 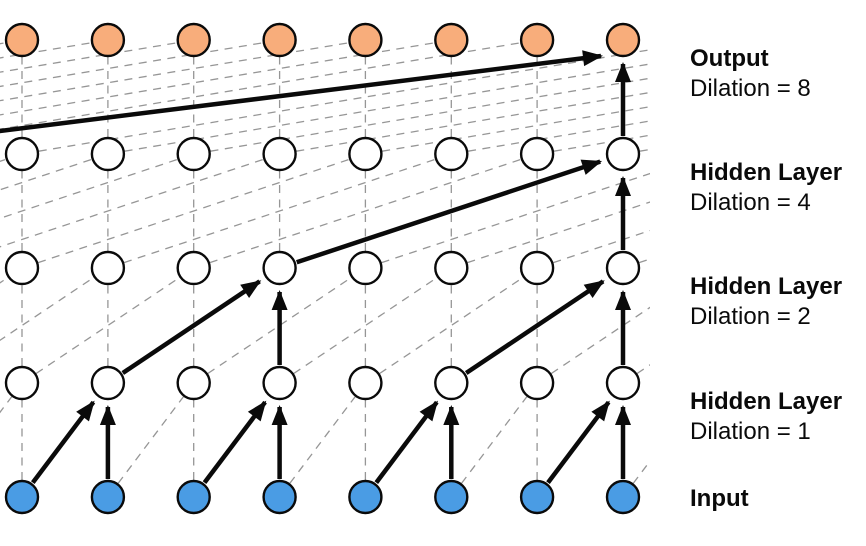 I want to click on layer-dilation: Dilation = 8, so click(x=750, y=88).